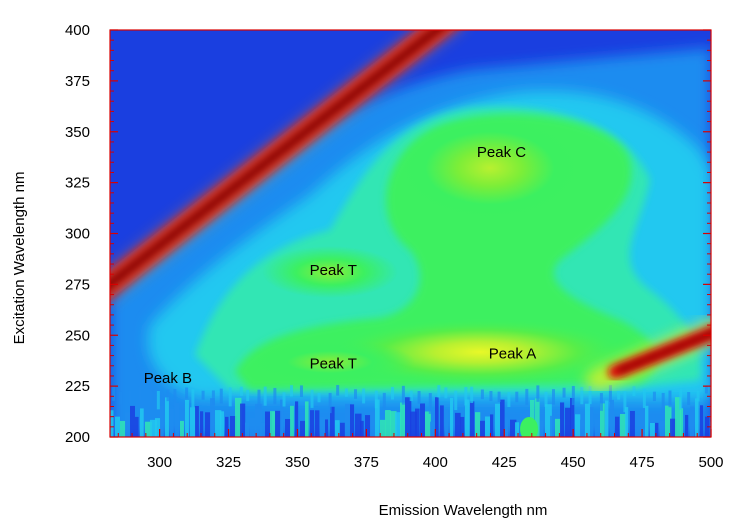 This screenshot has height=522, width=742. Describe the element at coordinates (77, 30) in the screenshot. I see `y-tick-label: 400` at that location.